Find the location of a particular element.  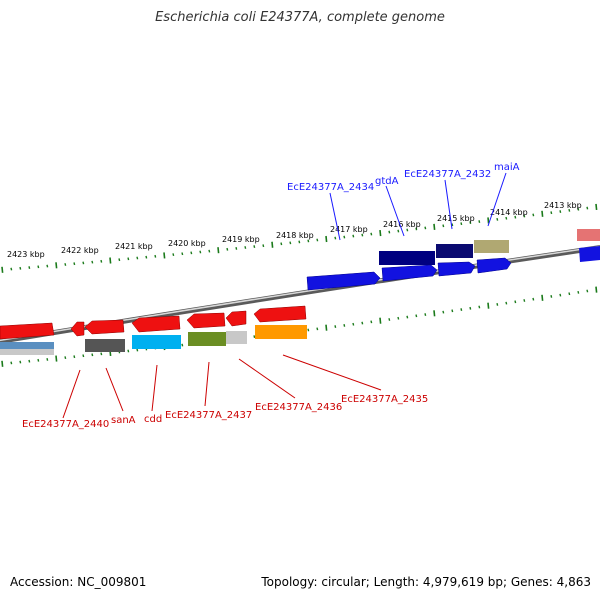

gene-label-gtdA: gtdA is located at coordinates (387, 181).